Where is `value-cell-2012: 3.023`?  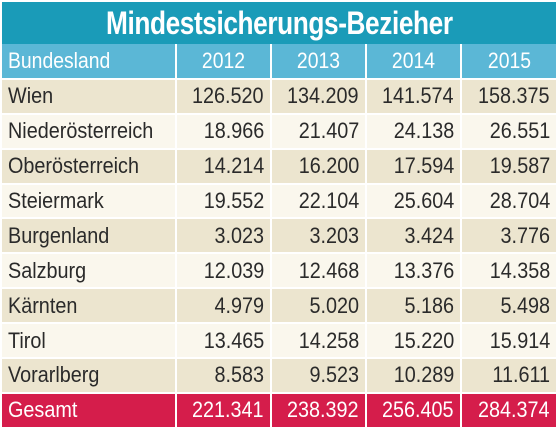
value-cell-2012: 3.023 is located at coordinates (224, 236).